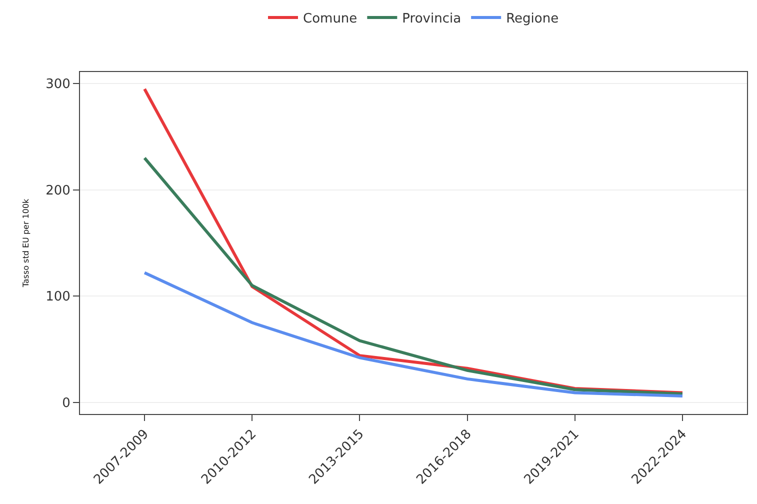 This screenshot has width=757, height=504. Describe the element at coordinates (58, 297) in the screenshot. I see `y-tick-label: 100` at that location.